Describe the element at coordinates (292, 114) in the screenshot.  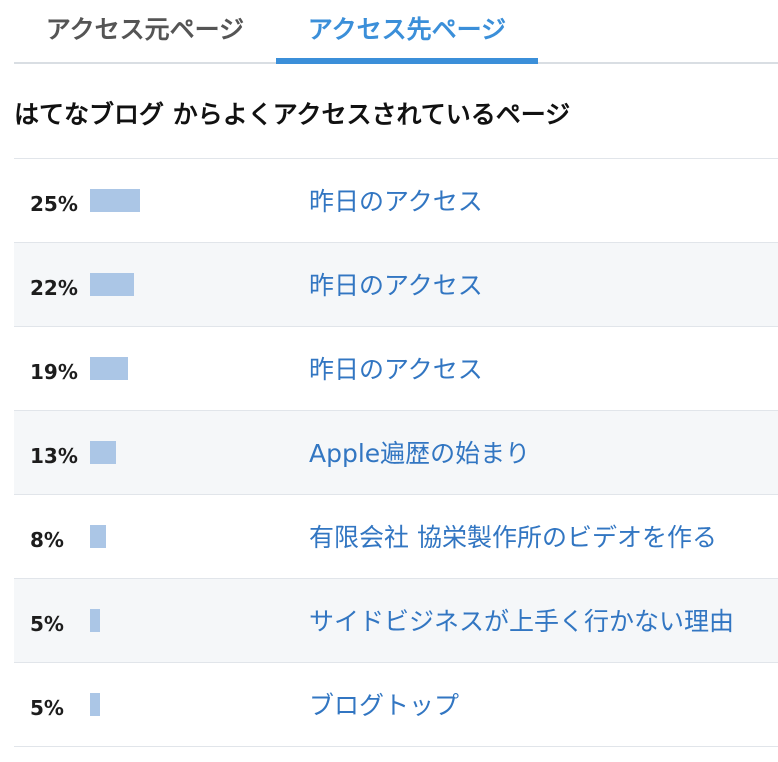
I see `section-title: はてなブログ からよくアクセスされているページ` at that location.